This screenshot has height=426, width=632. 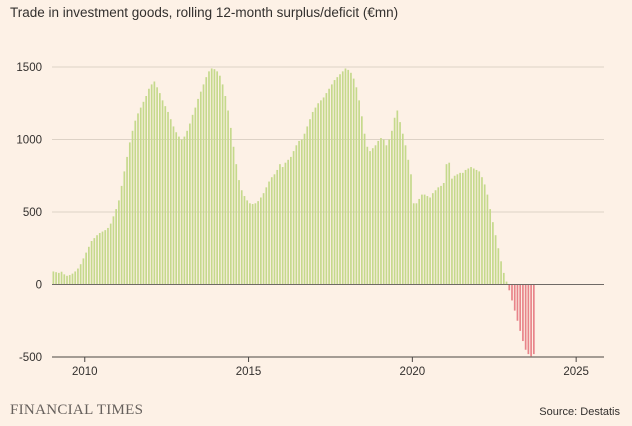 What do you see at coordinates (579, 412) in the screenshot?
I see `source-note: Source: Destatis` at bounding box center [579, 412].